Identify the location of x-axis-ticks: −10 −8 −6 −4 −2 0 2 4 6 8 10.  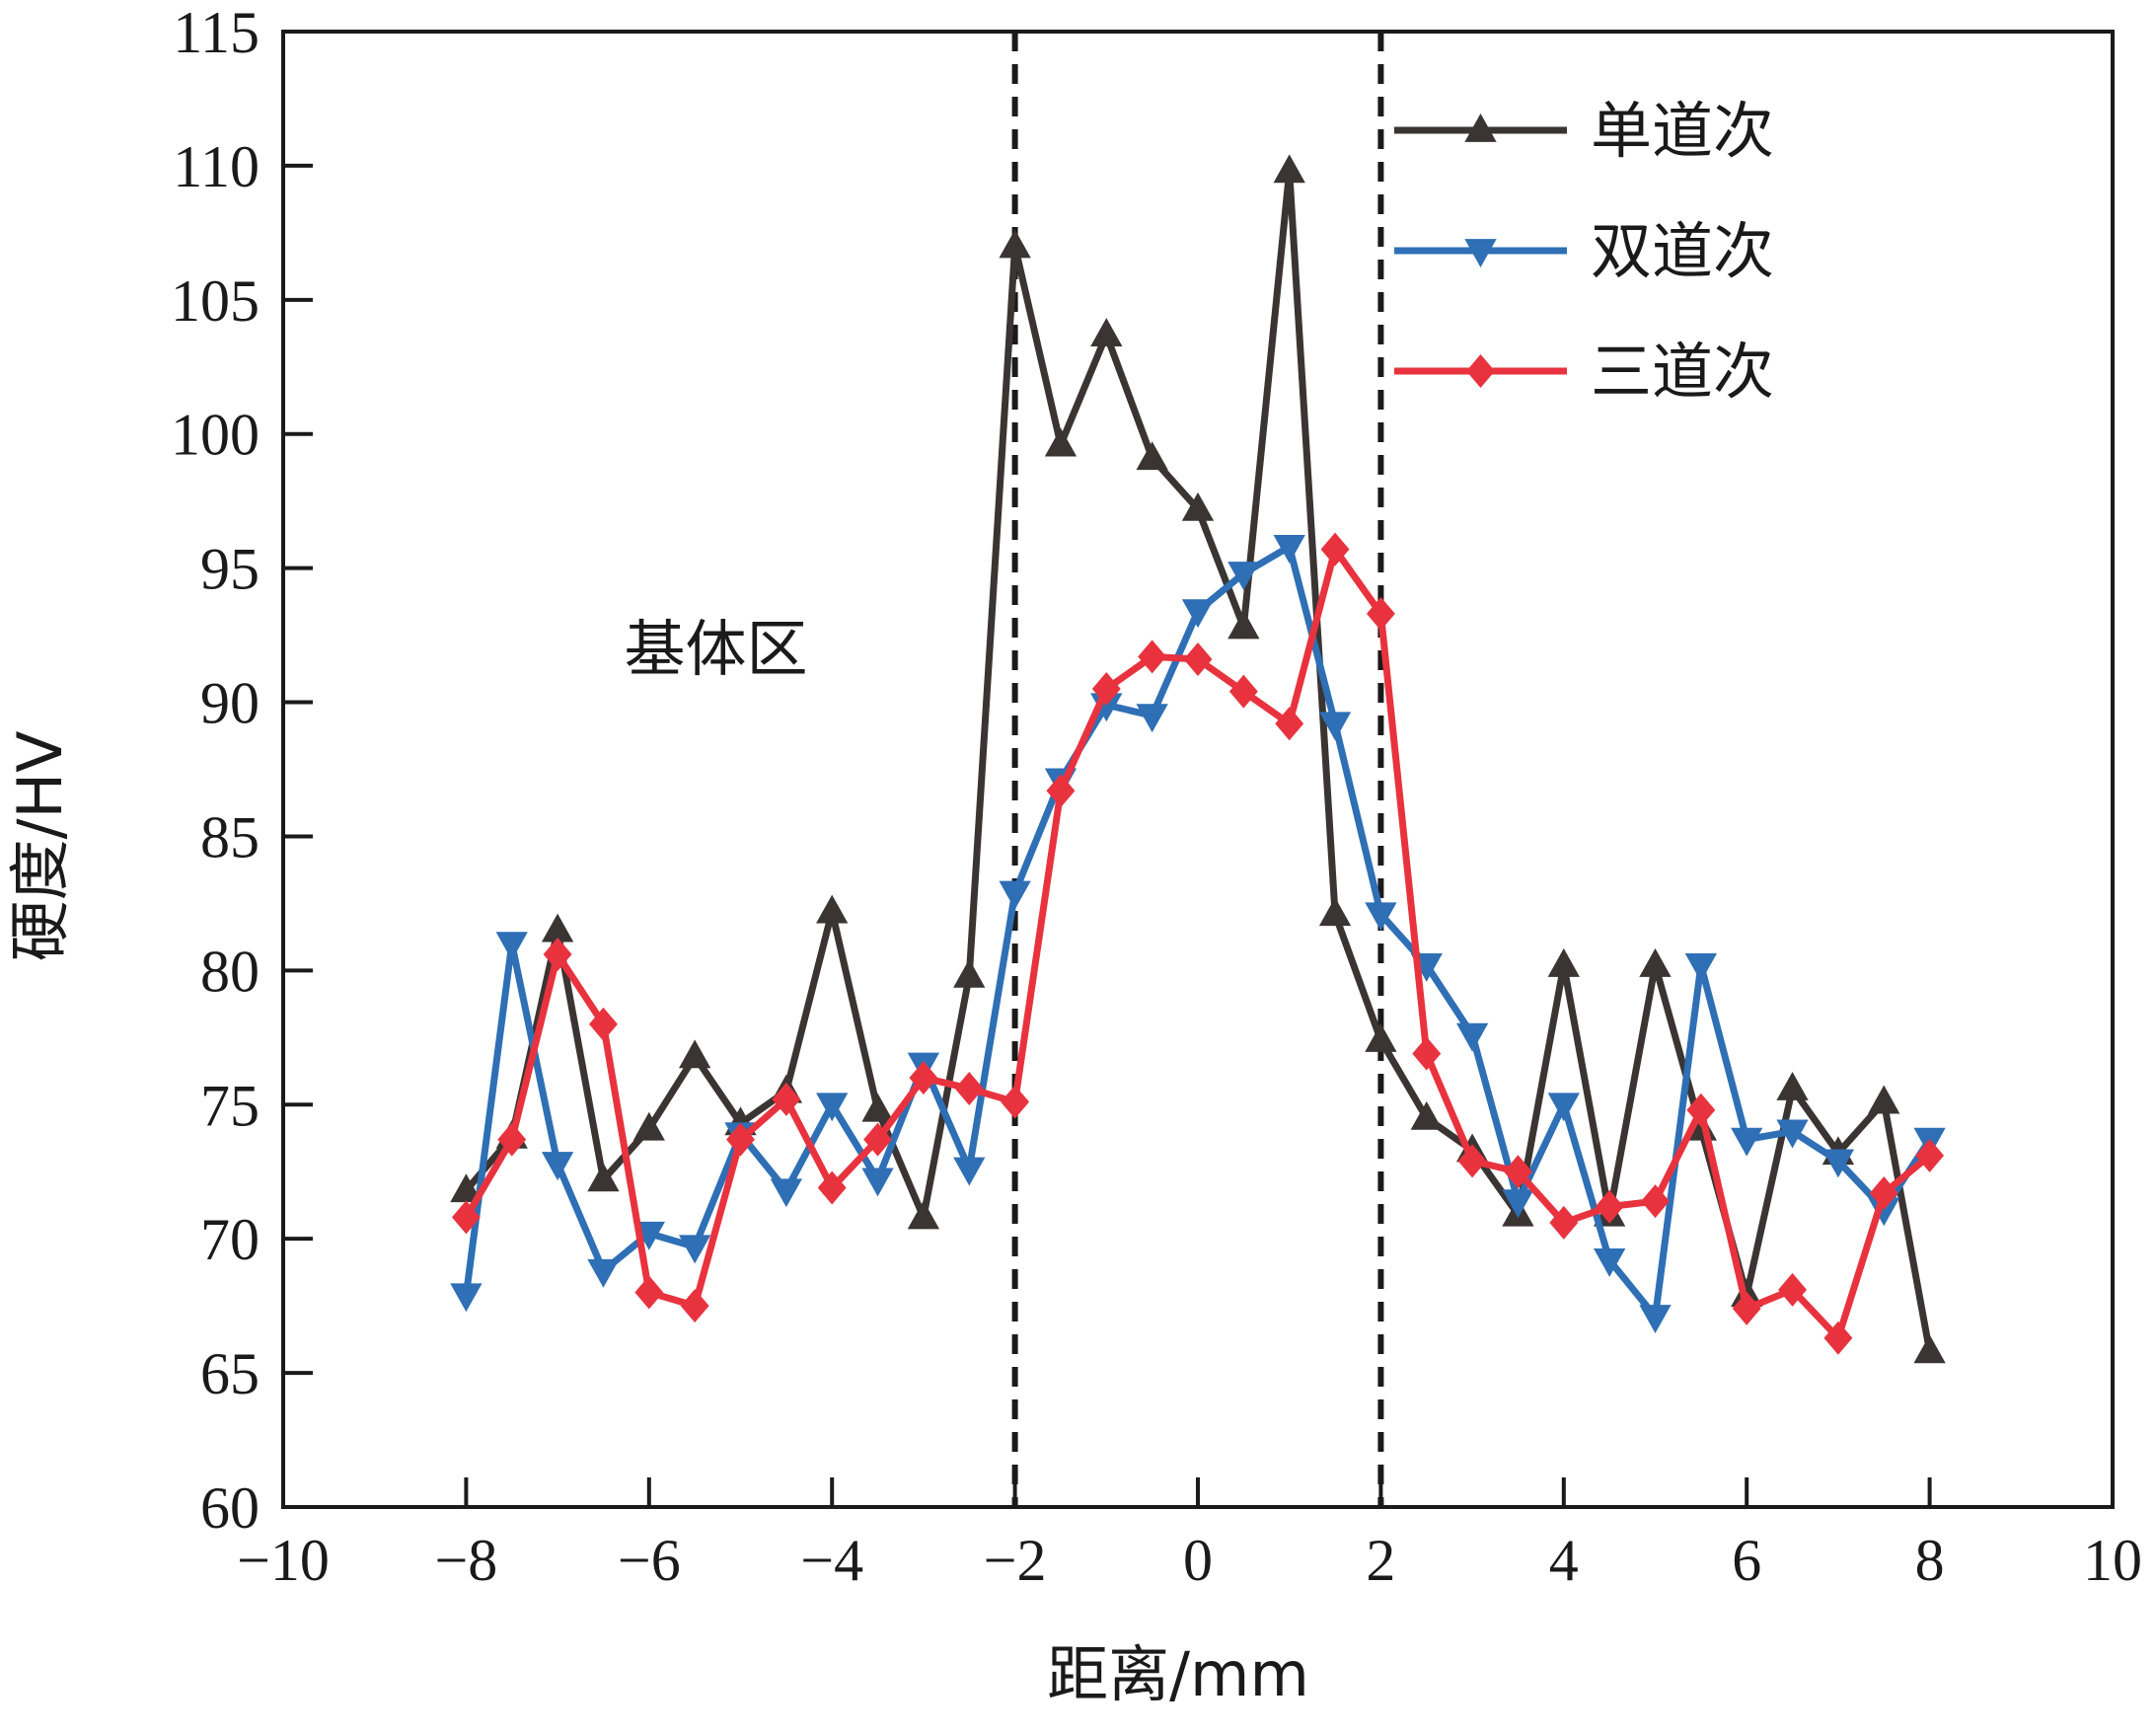
(1189, 1535).